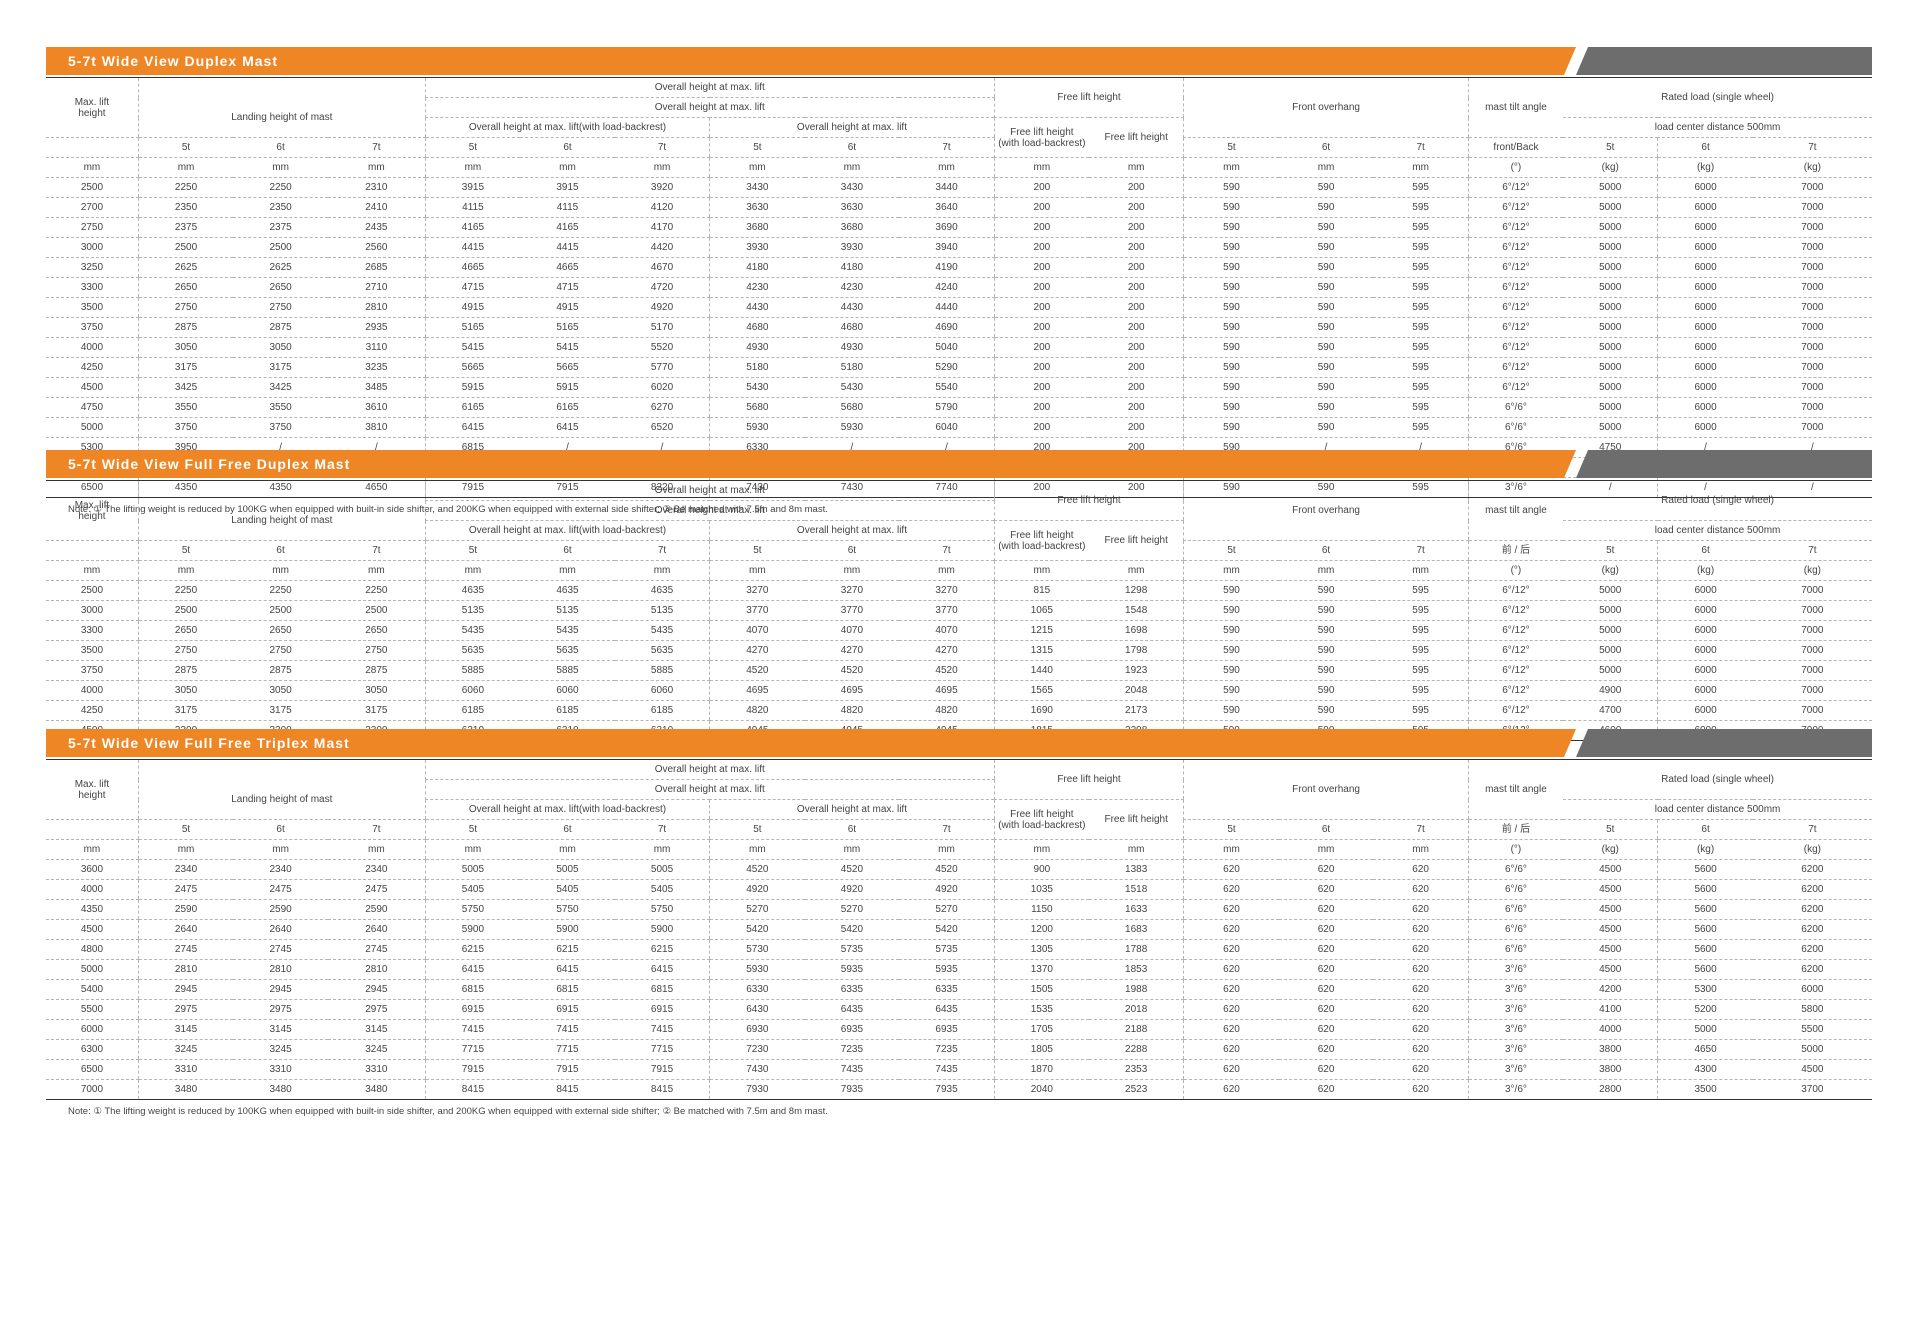  I want to click on table-cell: 1035, so click(1041, 889).